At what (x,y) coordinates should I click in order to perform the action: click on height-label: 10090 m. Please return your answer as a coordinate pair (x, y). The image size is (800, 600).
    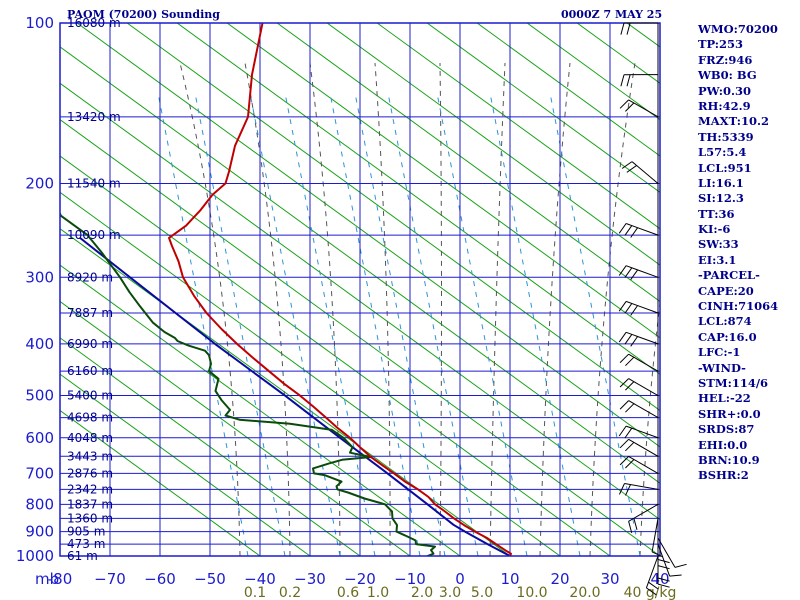
    Looking at the image, I should click on (94, 235).